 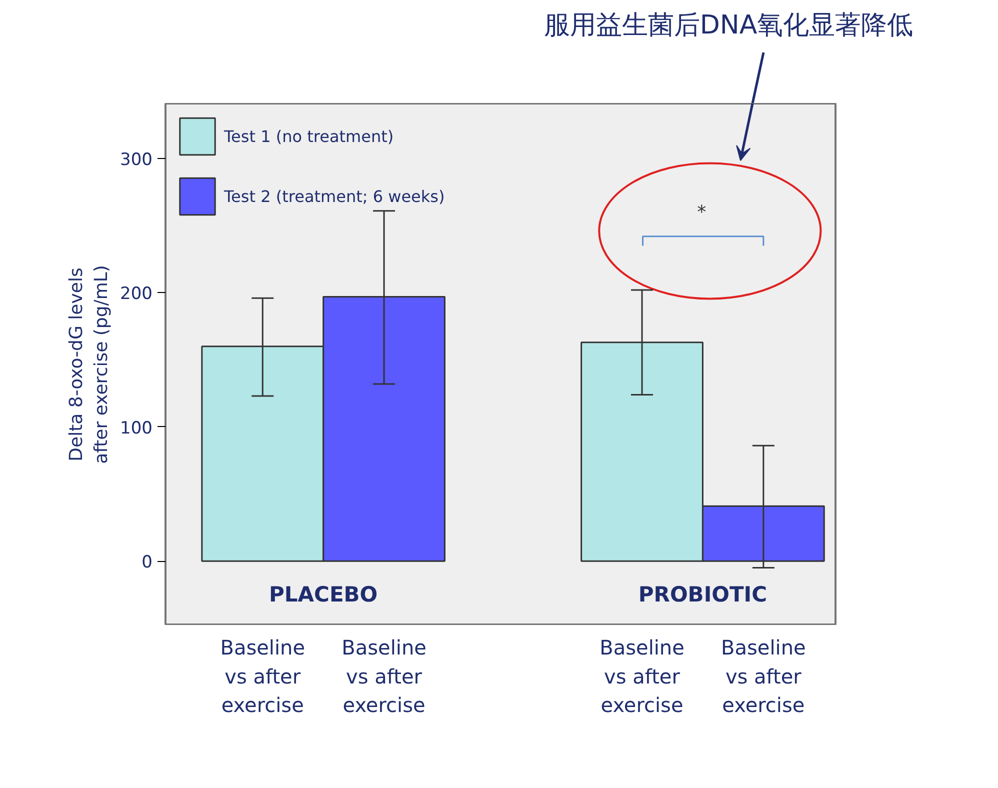 What do you see at coordinates (136, 160) in the screenshot?
I see `y-tick-label: 300` at bounding box center [136, 160].